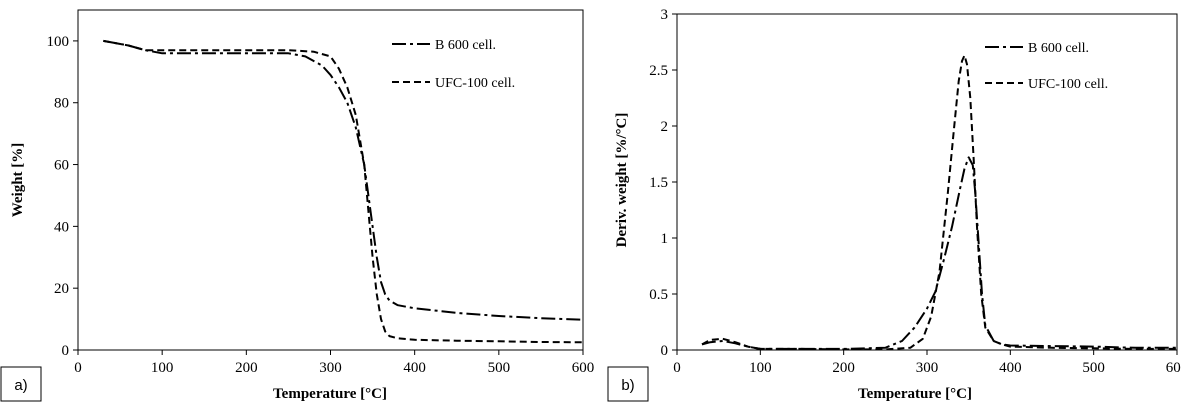 This screenshot has height=404, width=1181. Describe the element at coordinates (62, 196) in the screenshot. I see `y-ticks-a: 0 20 40 60 80 100` at that location.